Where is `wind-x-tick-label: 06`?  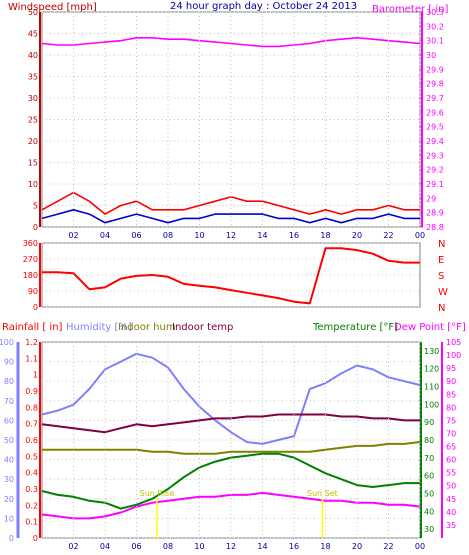
wind-x-tick-label: 06 is located at coordinates (136, 235).